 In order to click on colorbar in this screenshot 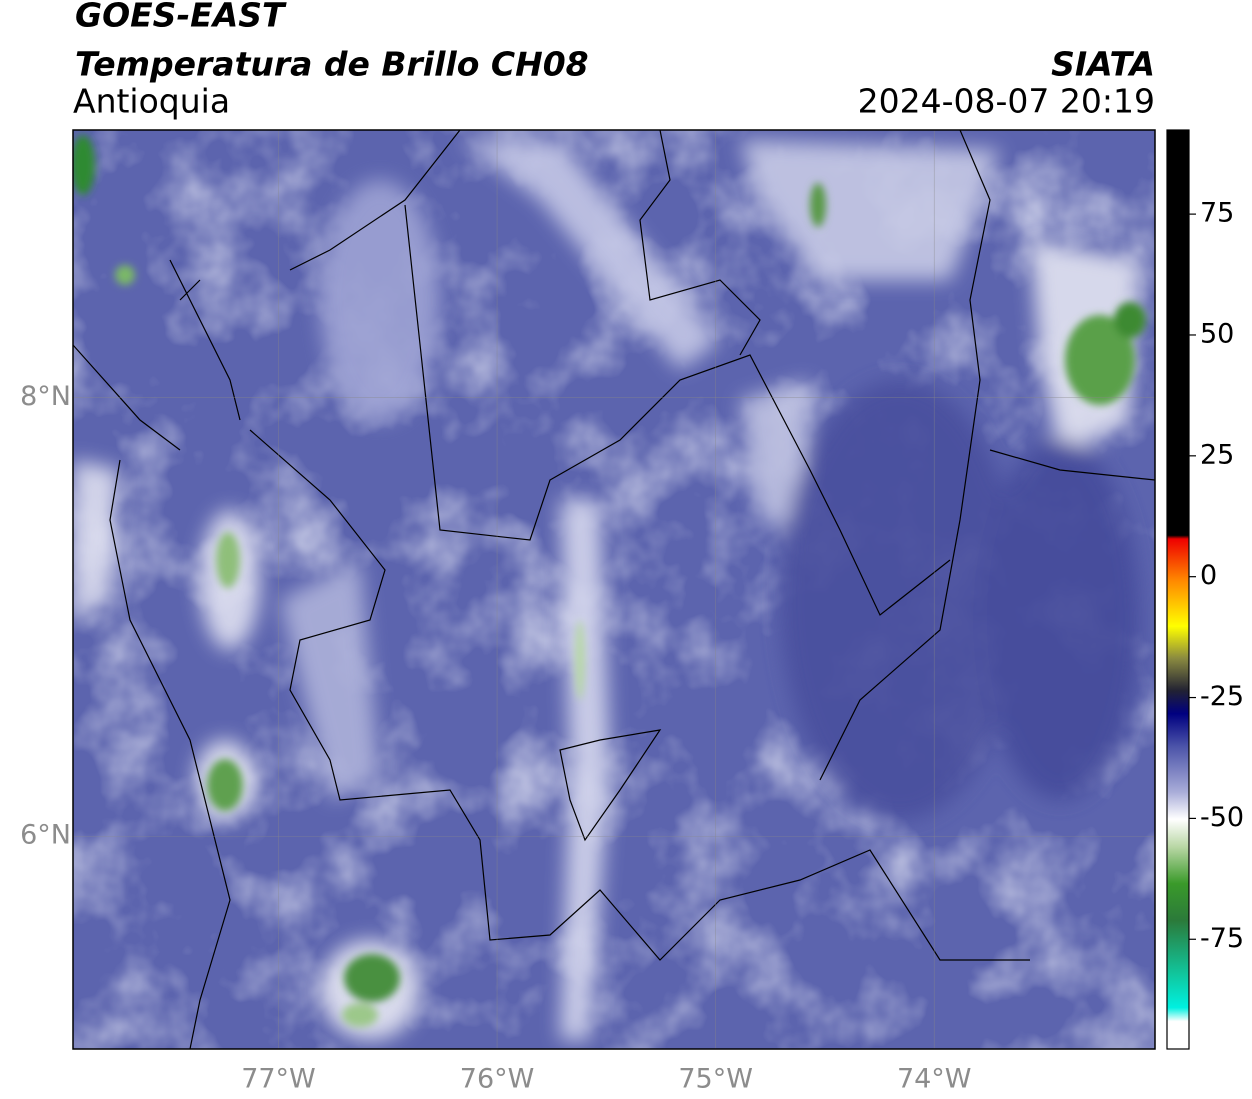, I will do `click(1178, 589)`.